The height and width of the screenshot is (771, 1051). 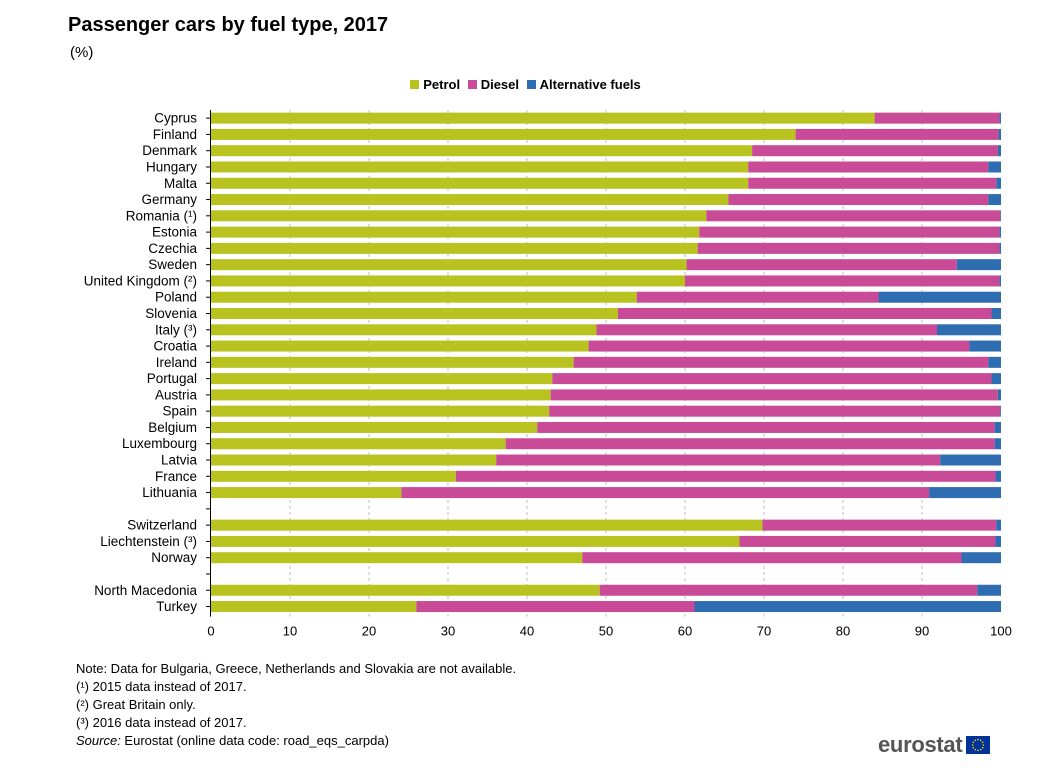 I want to click on legend-item-petrol: Petrol, so click(x=435, y=84).